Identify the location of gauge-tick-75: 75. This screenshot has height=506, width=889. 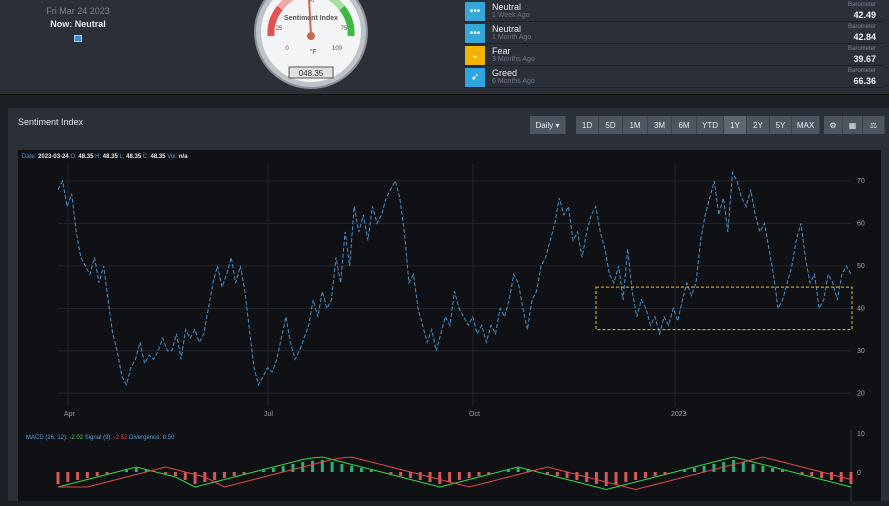
(344, 29).